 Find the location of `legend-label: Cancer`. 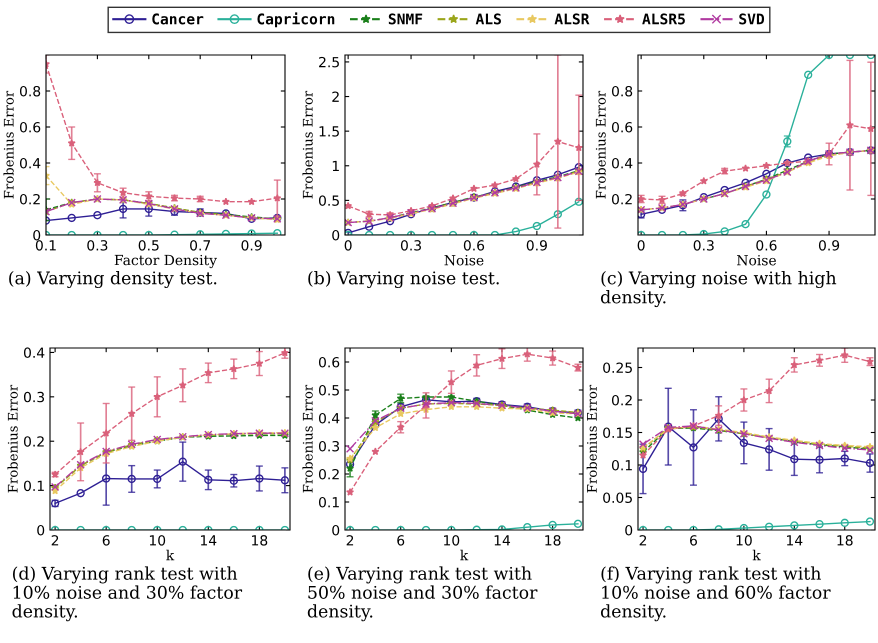

legend-label: Cancer is located at coordinates (178, 18).